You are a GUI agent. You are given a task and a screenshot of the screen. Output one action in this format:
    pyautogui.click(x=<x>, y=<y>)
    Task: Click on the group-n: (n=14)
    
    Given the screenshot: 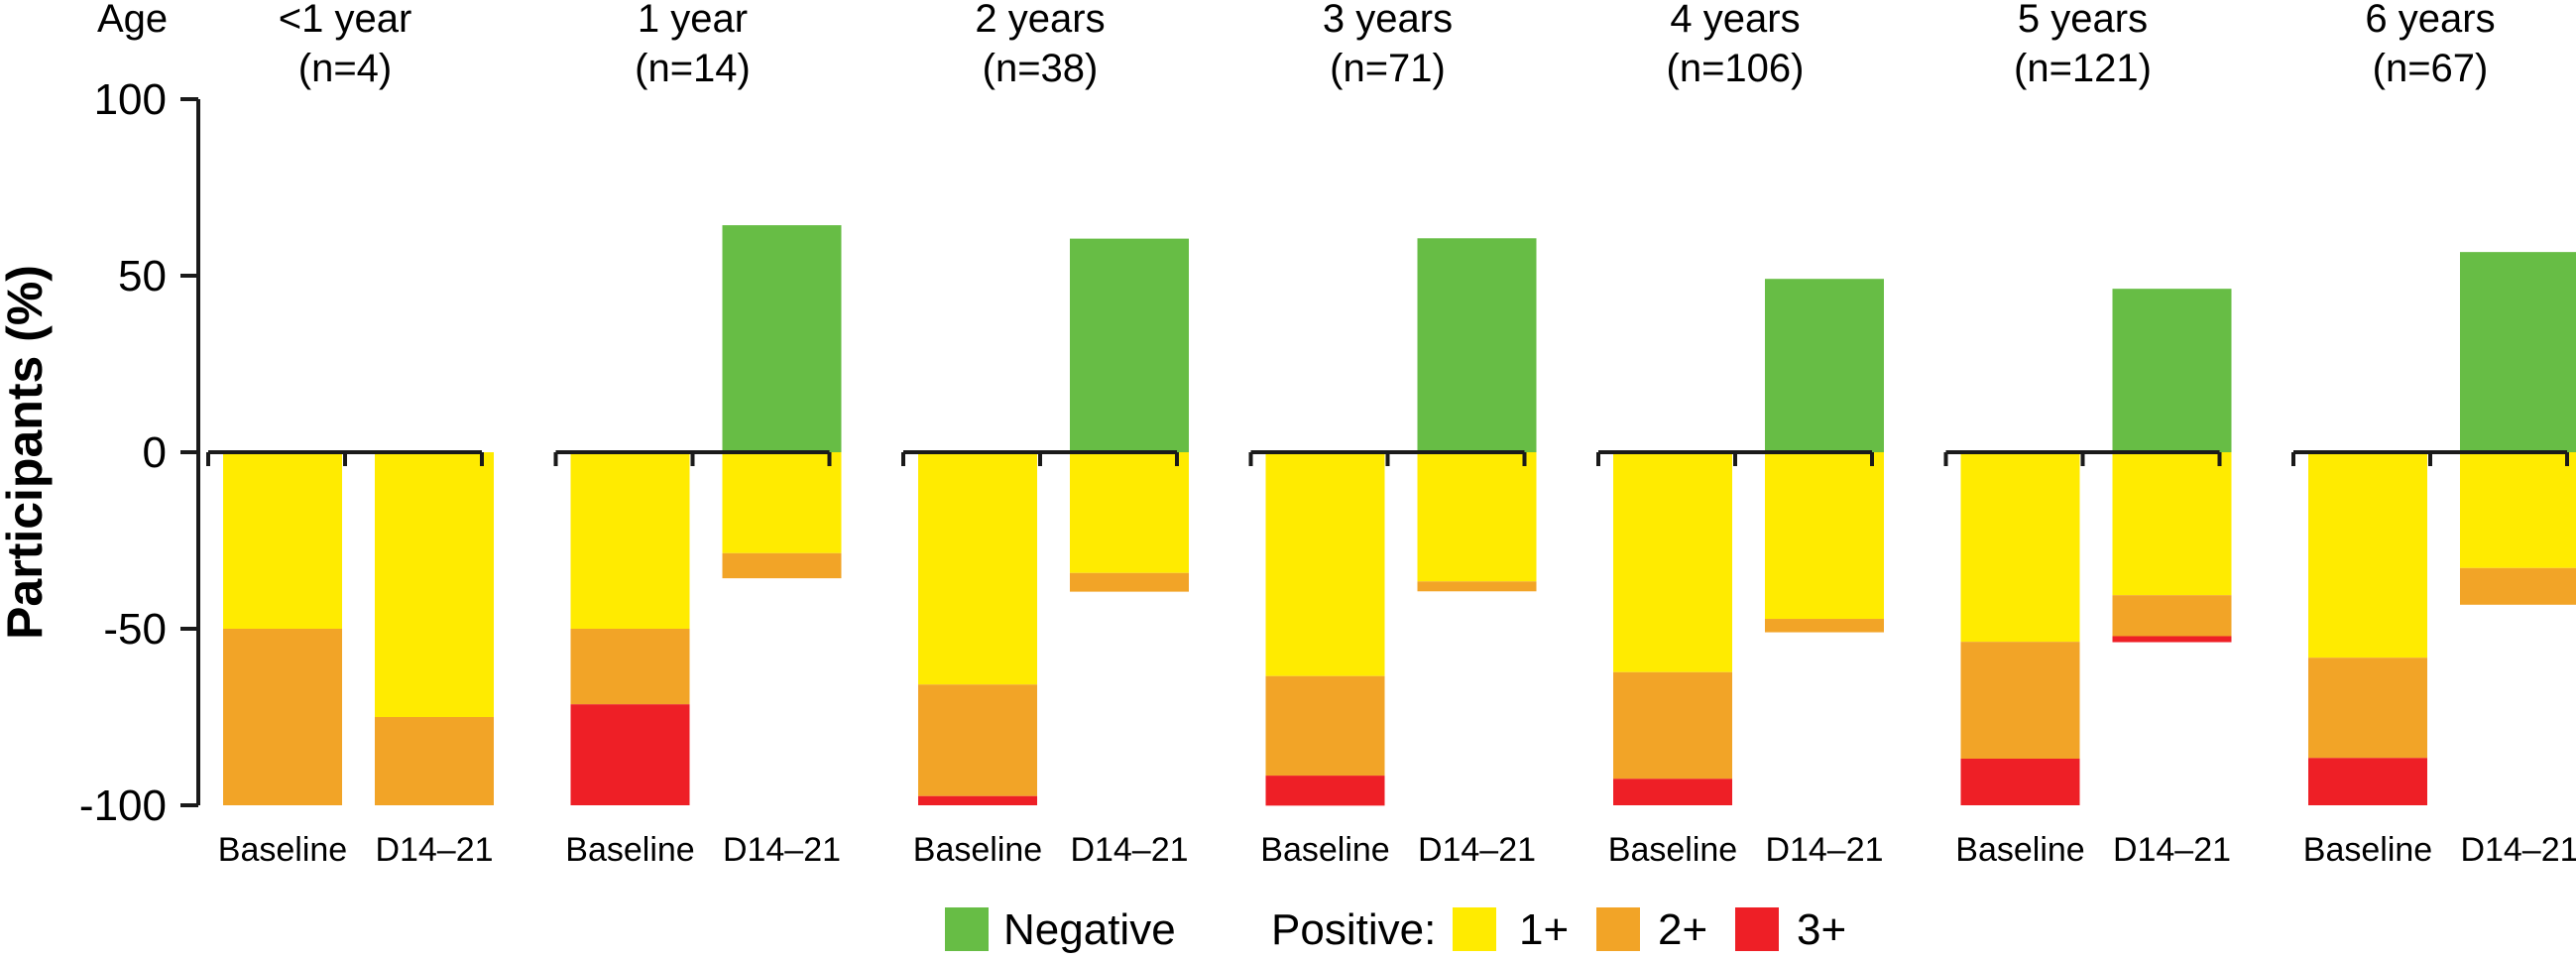 What is the action you would take?
    pyautogui.click(x=693, y=68)
    